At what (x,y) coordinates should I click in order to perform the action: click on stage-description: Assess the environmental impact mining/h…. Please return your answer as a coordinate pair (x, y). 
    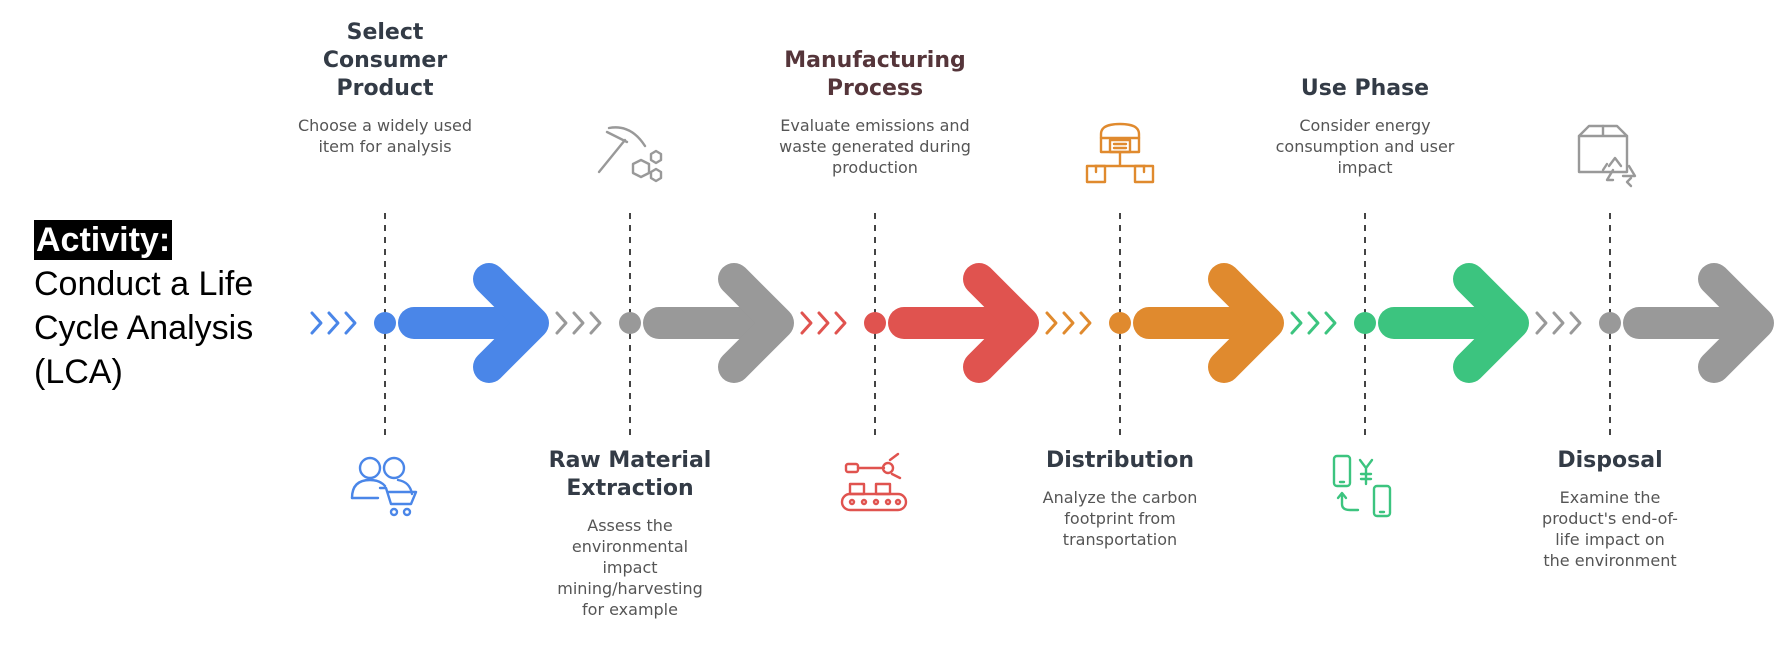
    Looking at the image, I should click on (630, 567).